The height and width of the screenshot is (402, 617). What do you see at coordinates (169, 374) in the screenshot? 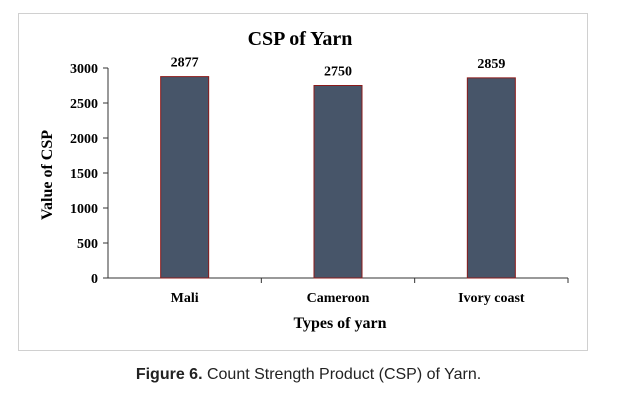
I see `caption-label: Figure 6.` at bounding box center [169, 374].